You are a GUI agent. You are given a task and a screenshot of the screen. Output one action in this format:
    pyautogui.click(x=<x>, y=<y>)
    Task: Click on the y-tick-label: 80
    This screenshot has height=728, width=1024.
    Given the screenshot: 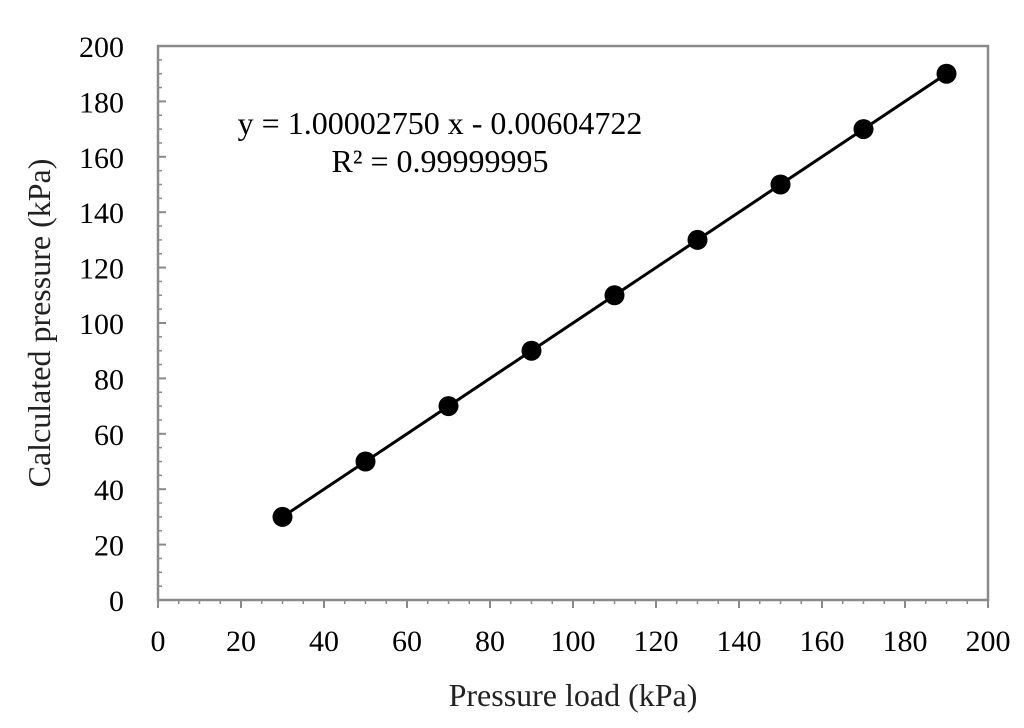 What is the action you would take?
    pyautogui.click(x=109, y=379)
    